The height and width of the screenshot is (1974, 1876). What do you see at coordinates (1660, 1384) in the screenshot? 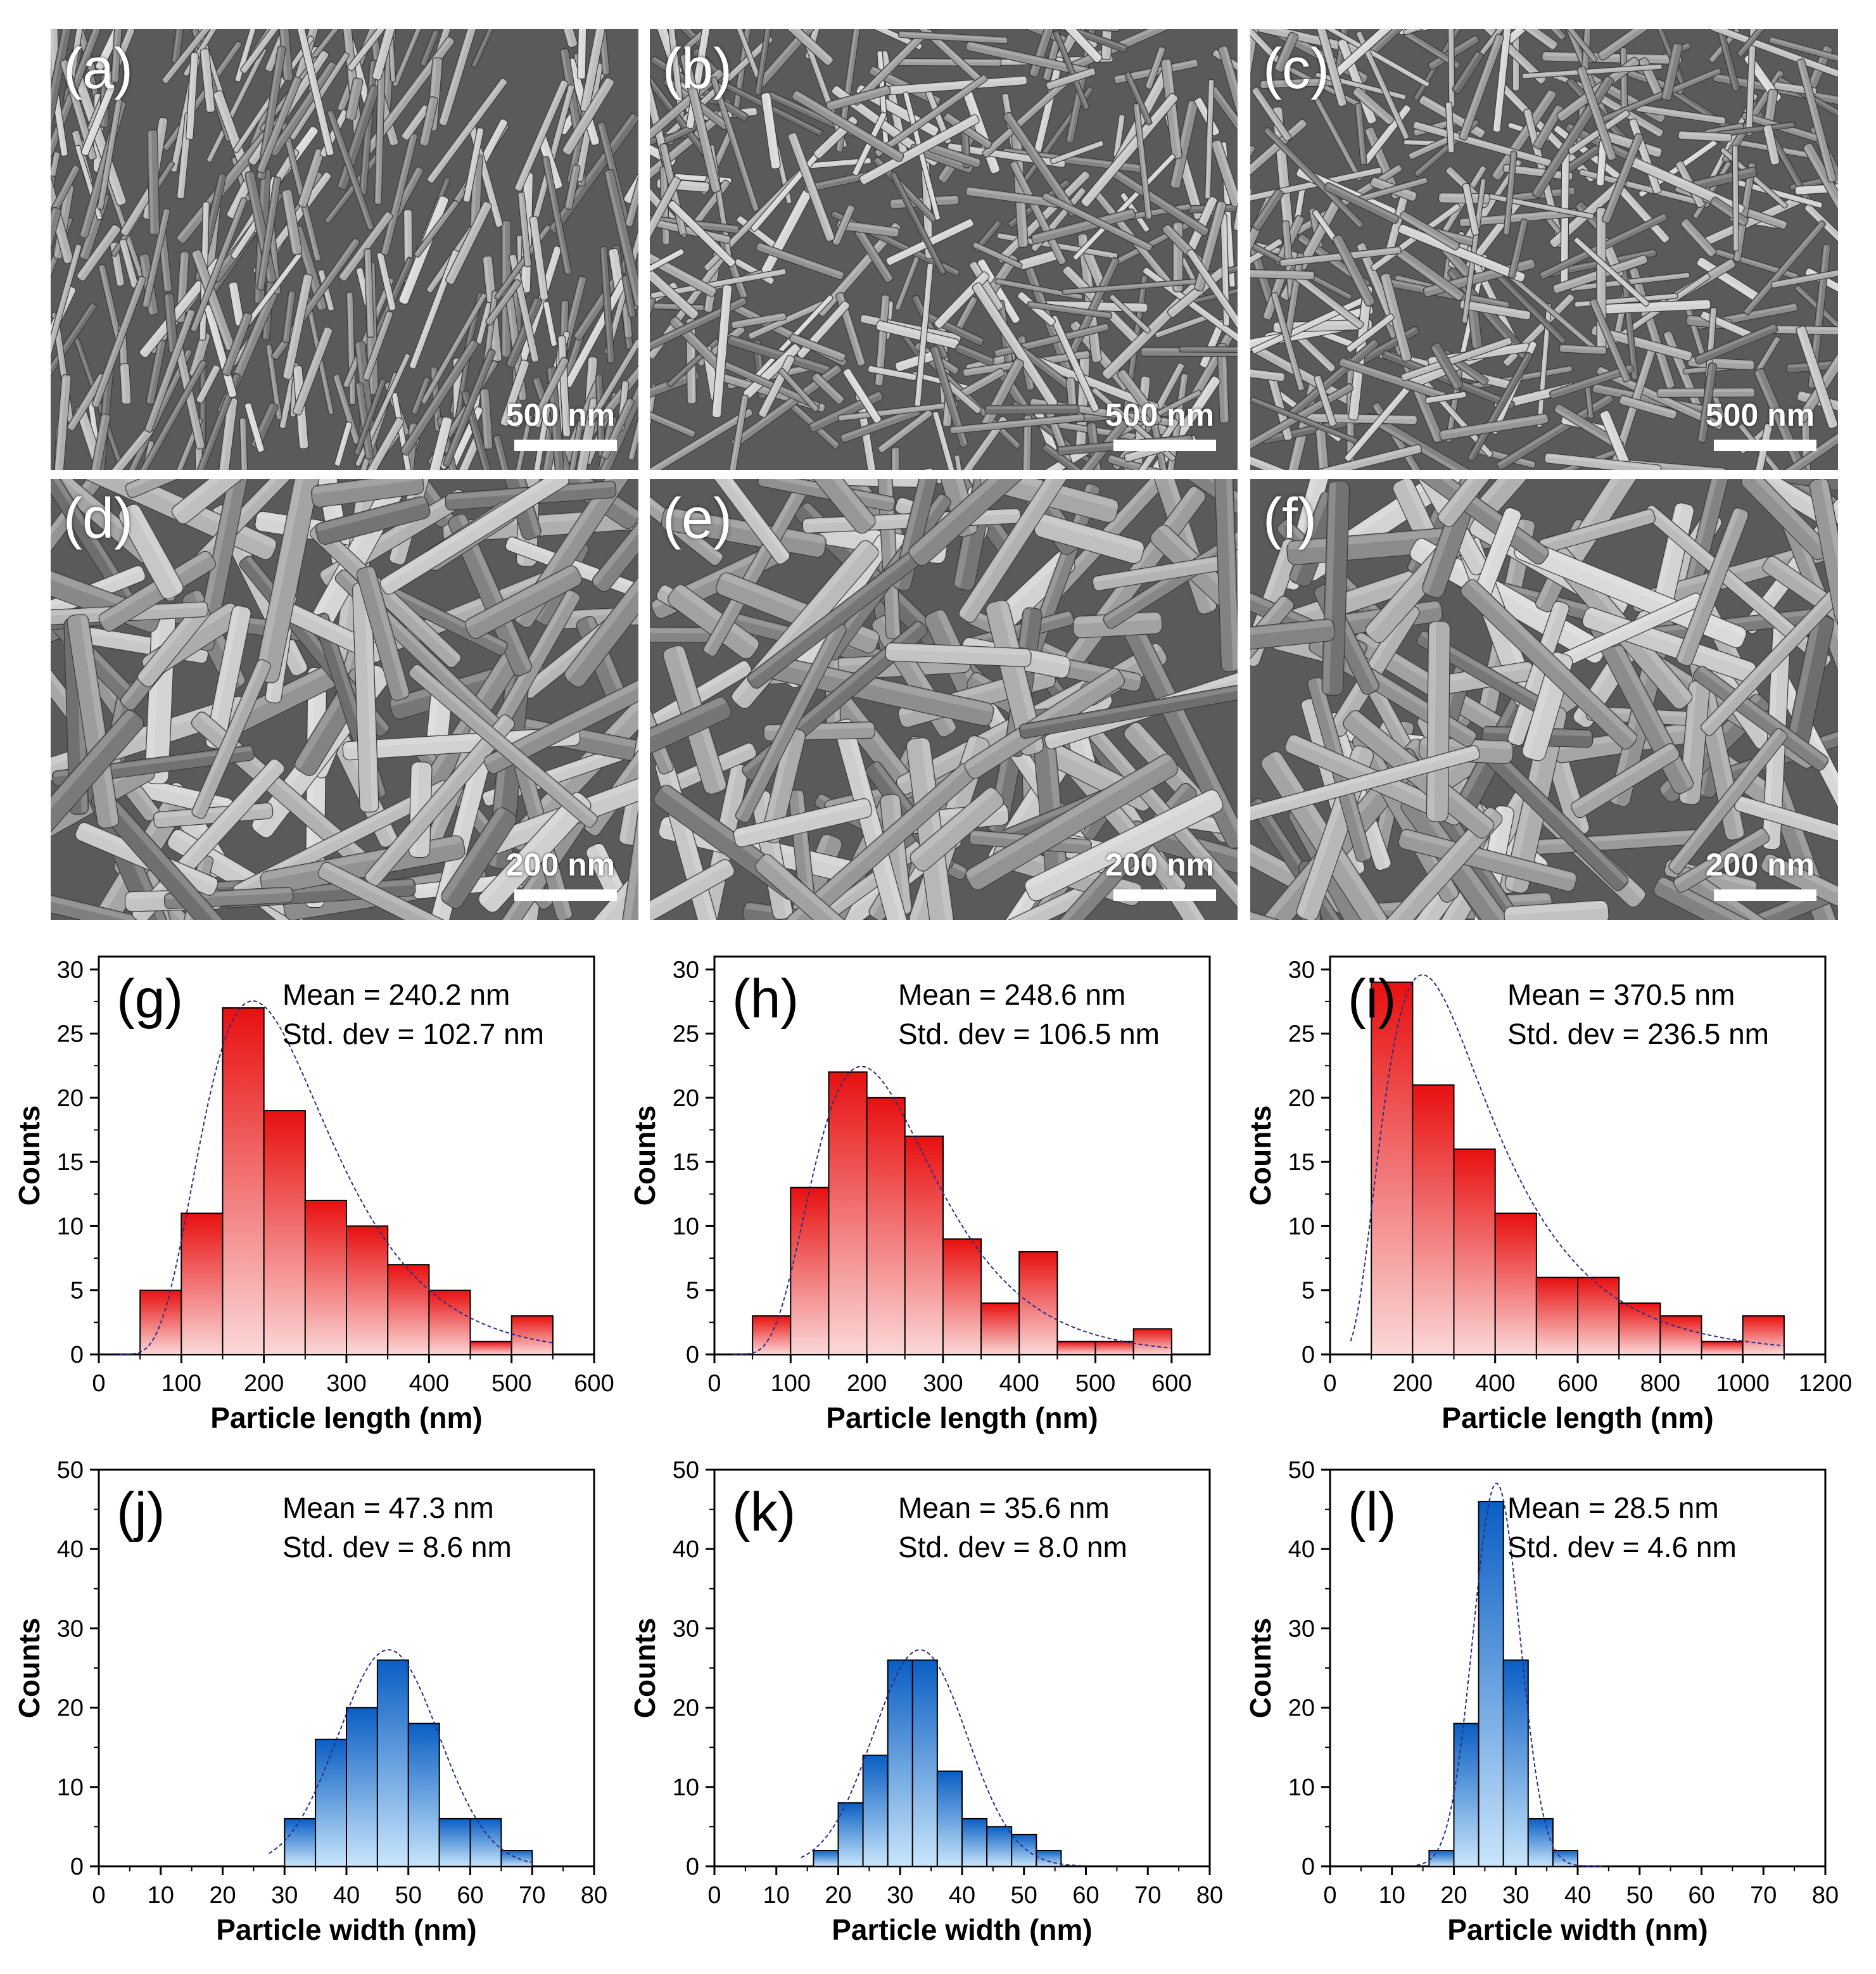
I see `x-tick-label: 800` at bounding box center [1660, 1384].